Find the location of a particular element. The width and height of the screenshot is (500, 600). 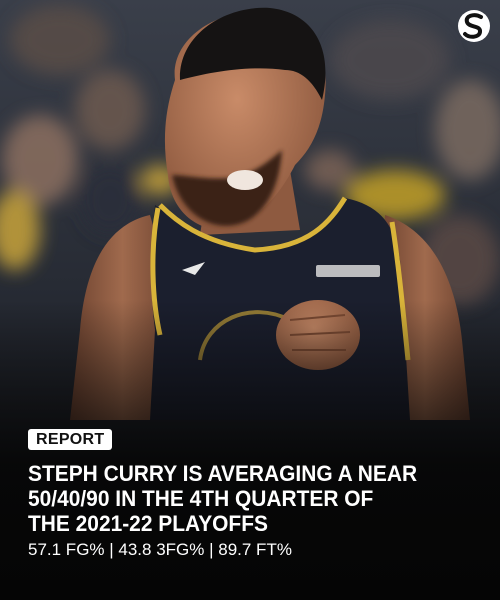

headline-line: 50/40/90 IN THE 4TH QUARTER OF is located at coordinates (201, 498).